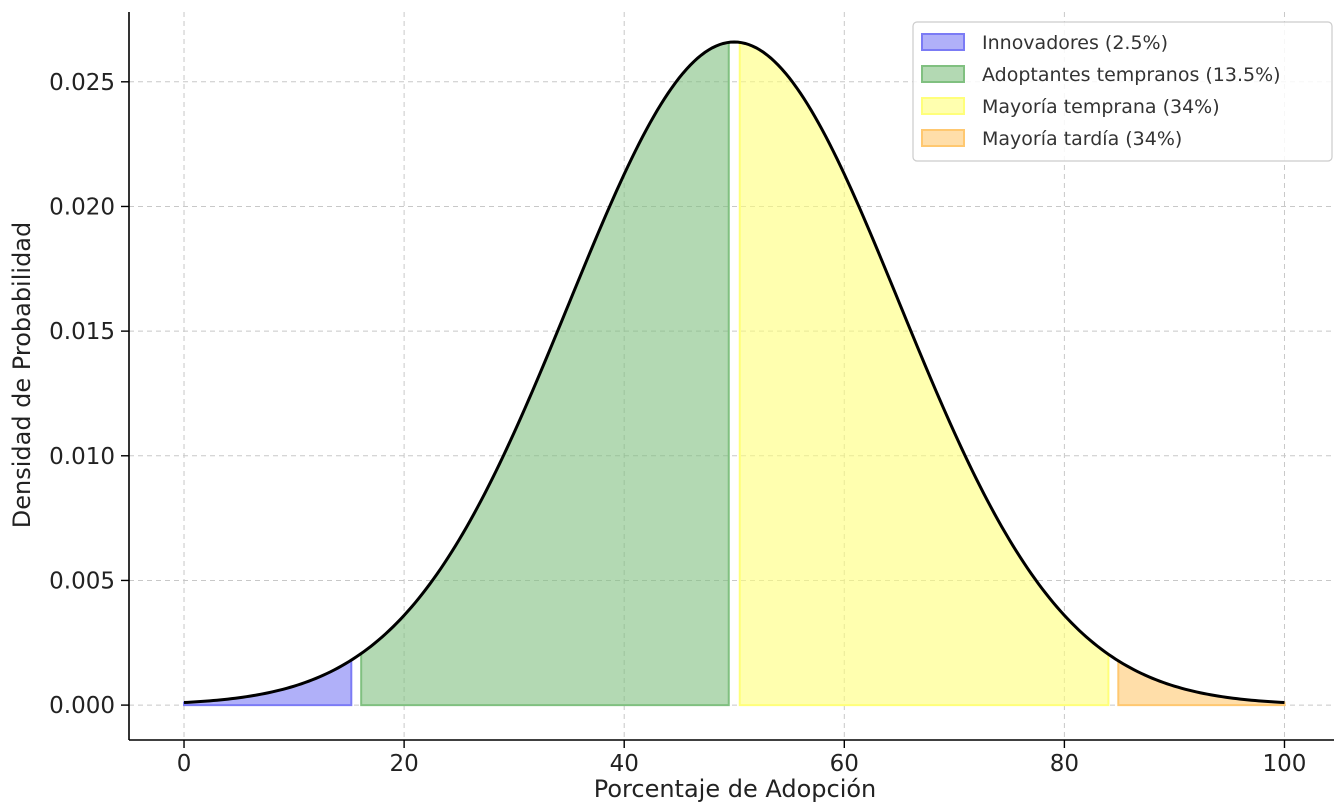 The width and height of the screenshot is (1334, 803). What do you see at coordinates (1101, 107) in the screenshot?
I see `legend-label-3: Mayoría temprana (34%)` at bounding box center [1101, 107].